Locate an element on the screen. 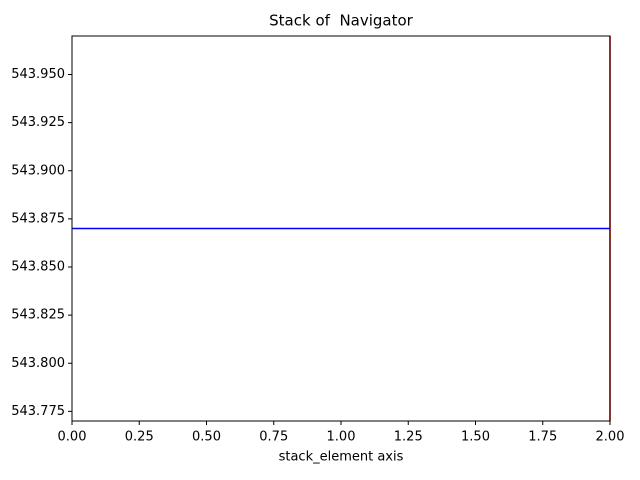  x-axis-label: stack_element axis is located at coordinates (341, 457).